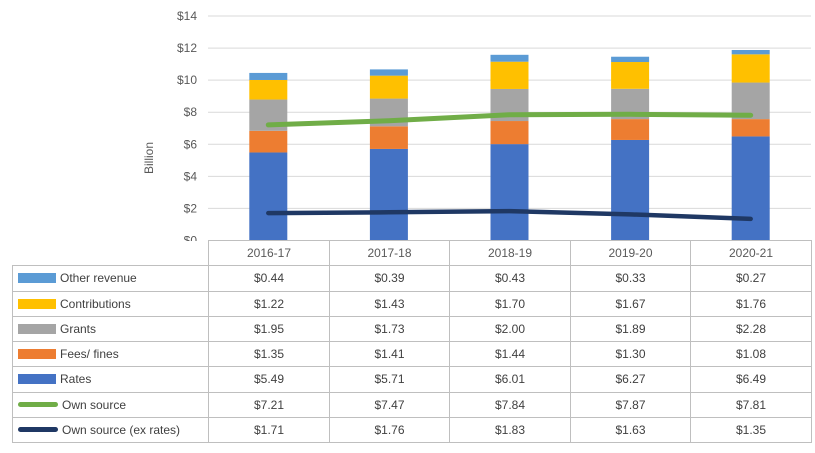 The image size is (815, 453). Describe the element at coordinates (76, 379) in the screenshot. I see `legend-label: Rates` at that location.